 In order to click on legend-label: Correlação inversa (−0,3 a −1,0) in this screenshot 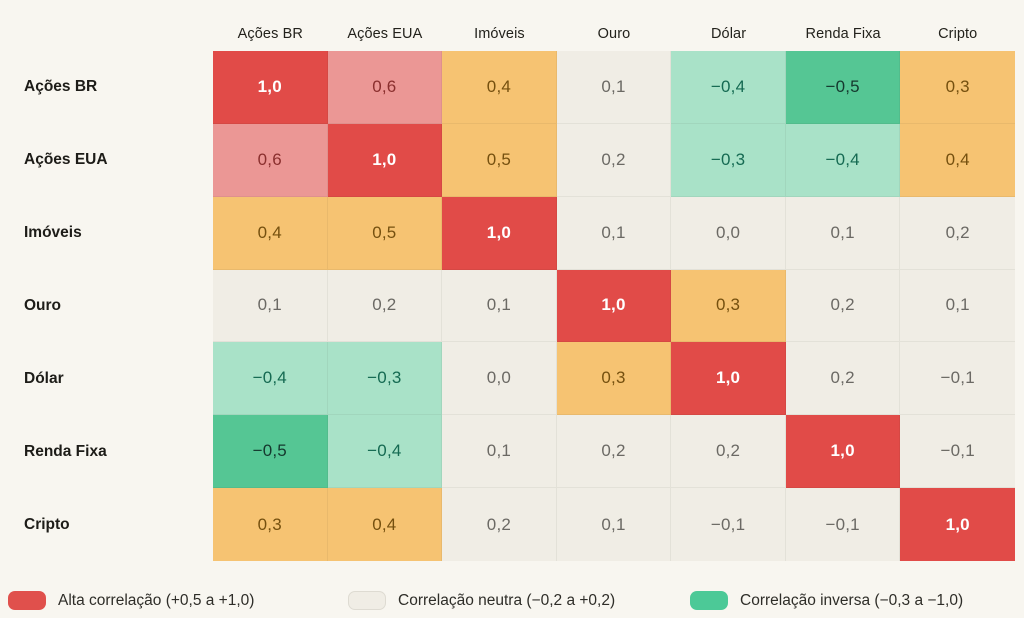, I will do `click(852, 600)`.